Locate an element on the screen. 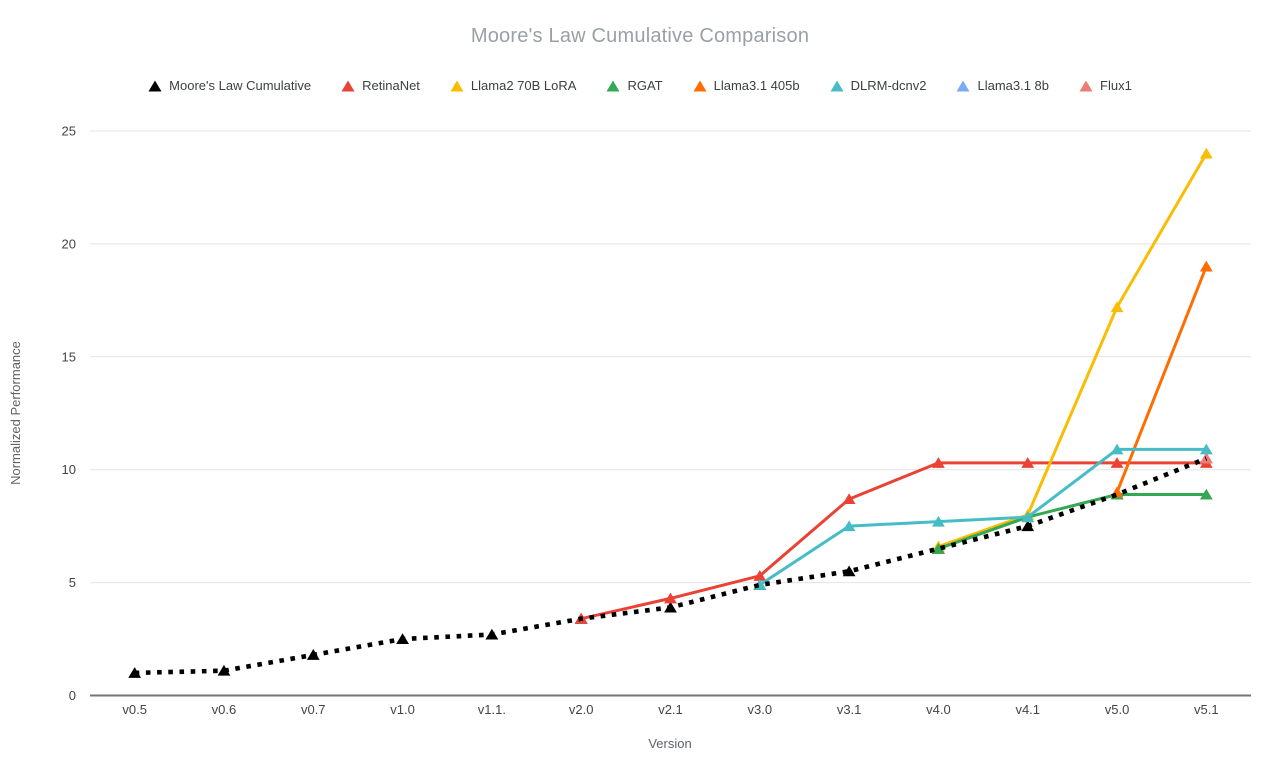 The height and width of the screenshot is (777, 1280). legend-label-llama2-70b-lora: Llama2 70B LoRA is located at coordinates (523, 85).